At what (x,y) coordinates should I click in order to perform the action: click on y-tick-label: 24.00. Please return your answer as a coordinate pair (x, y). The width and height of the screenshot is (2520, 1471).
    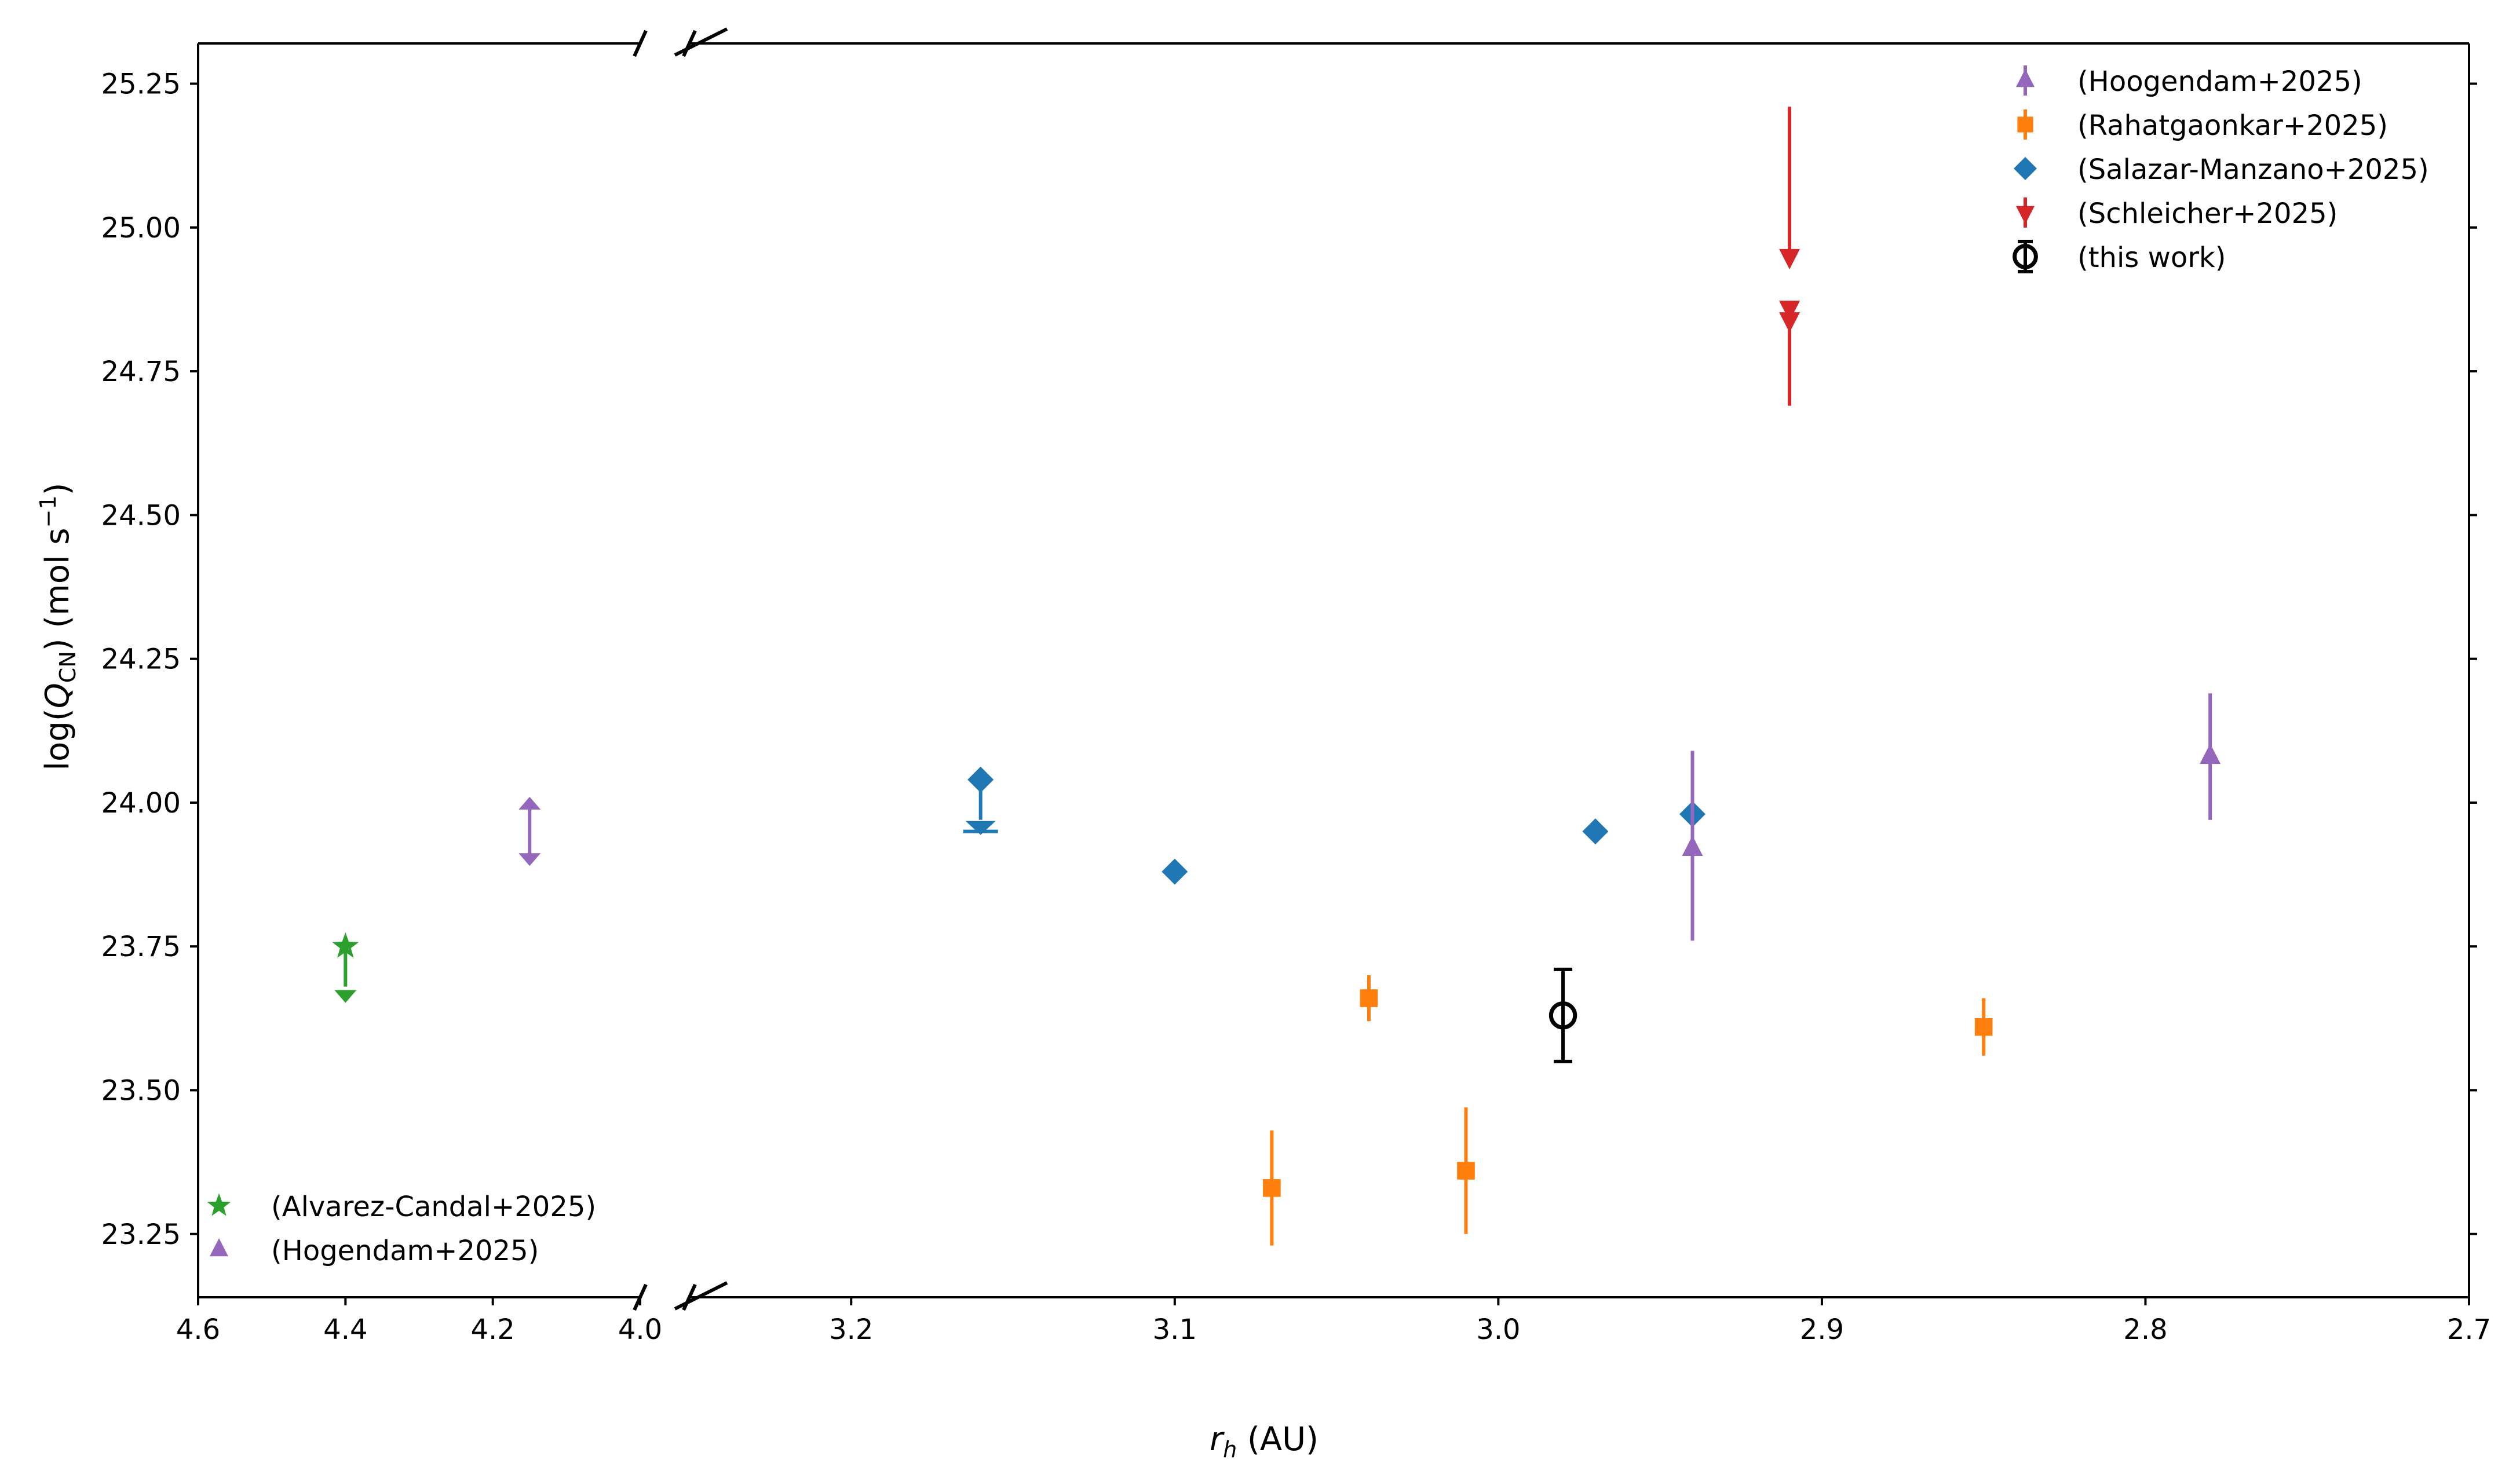
    Looking at the image, I should click on (141, 803).